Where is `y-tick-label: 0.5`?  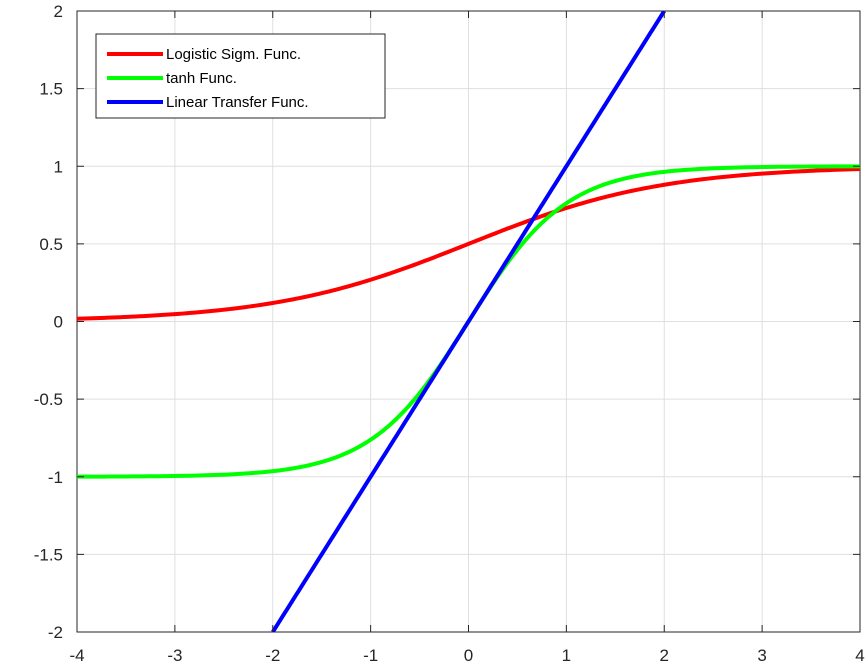
y-tick-label: 0.5 is located at coordinates (51, 244).